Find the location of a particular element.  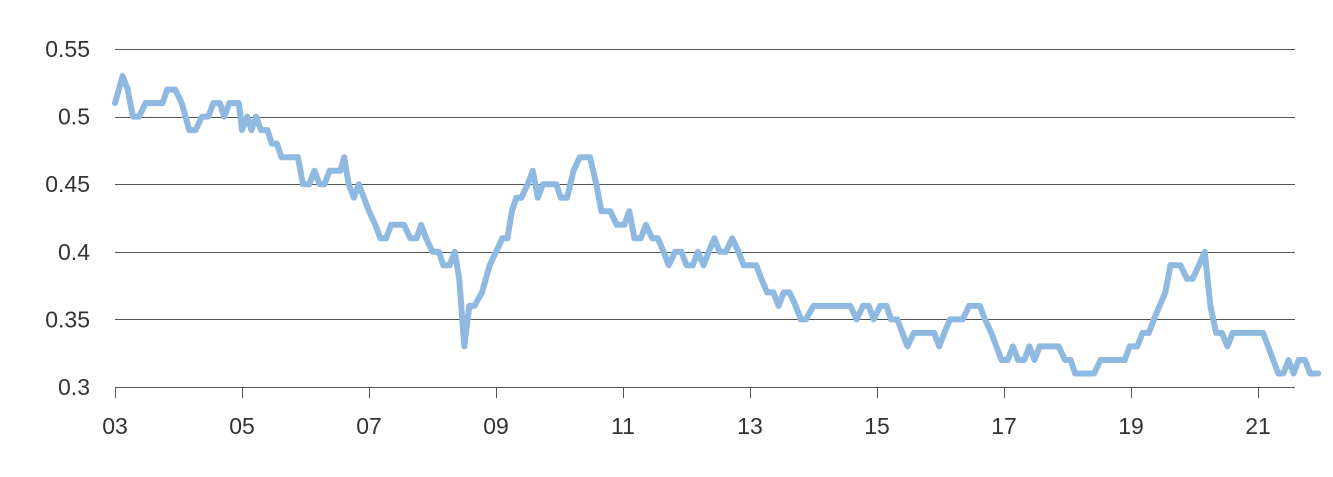

x-axis: 03 05 07 09 11 13 15 17 19 21 is located at coordinates (686, 413).